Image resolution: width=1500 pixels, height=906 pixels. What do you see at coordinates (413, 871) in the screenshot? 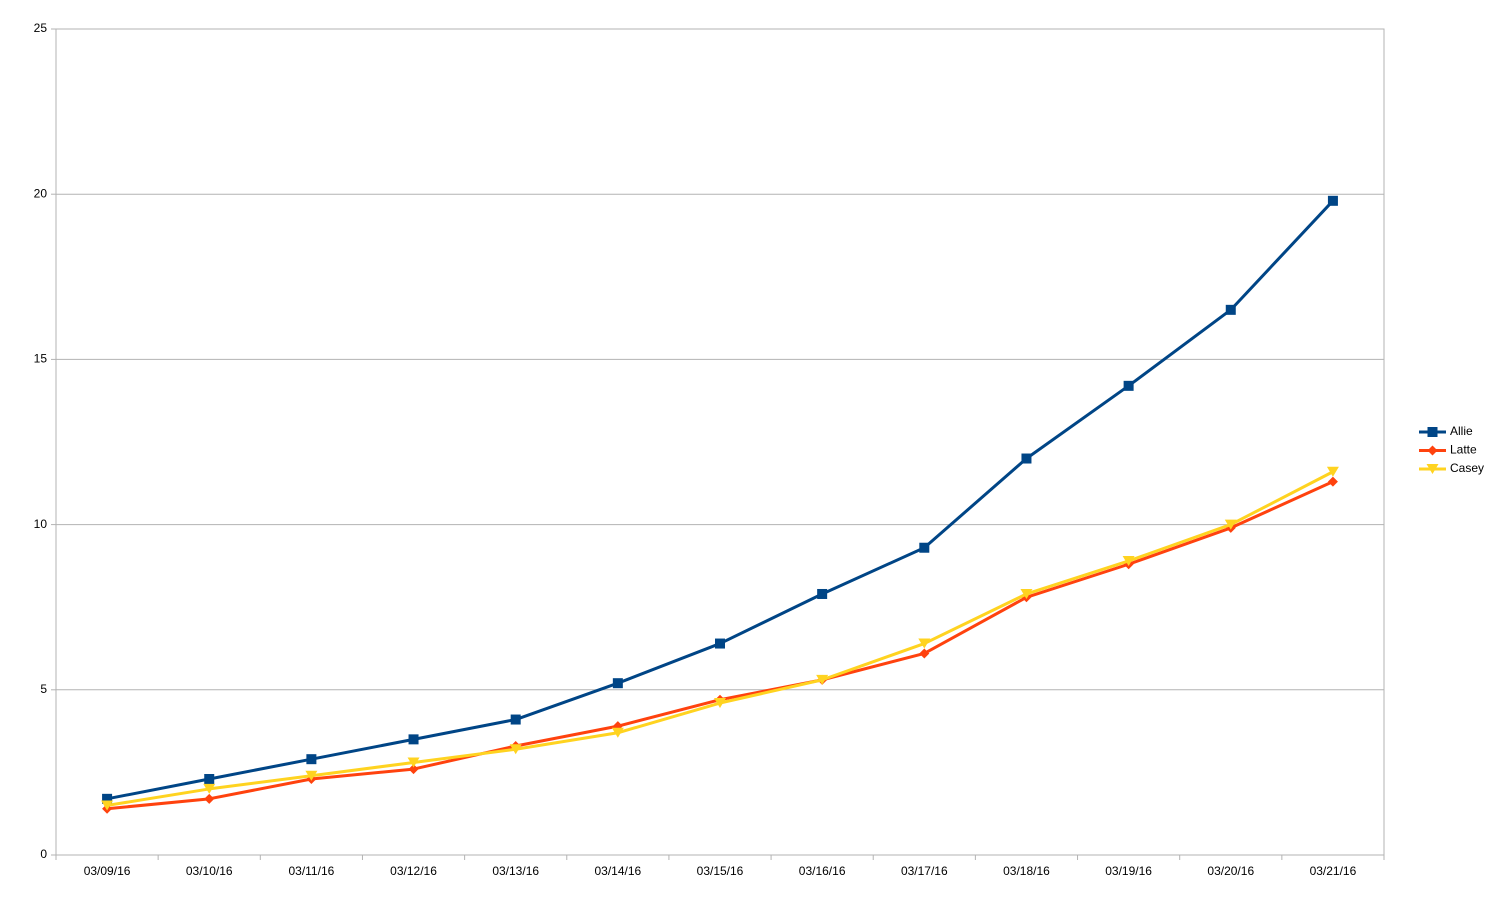
I see `x-tick-label: 03/12/16` at bounding box center [413, 871].